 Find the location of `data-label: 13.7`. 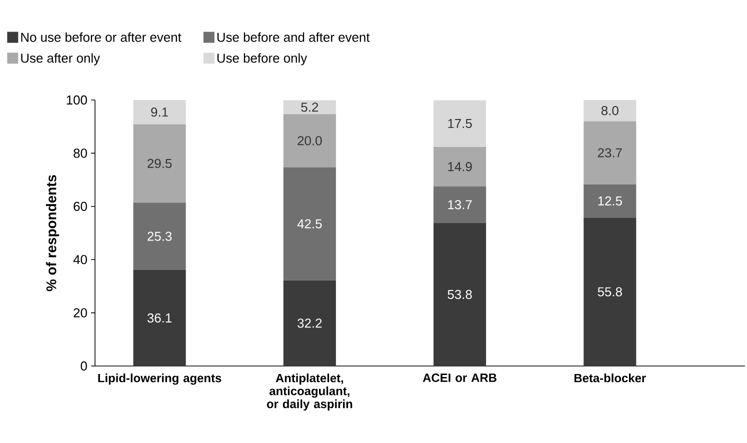

data-label: 13.7 is located at coordinates (460, 205).